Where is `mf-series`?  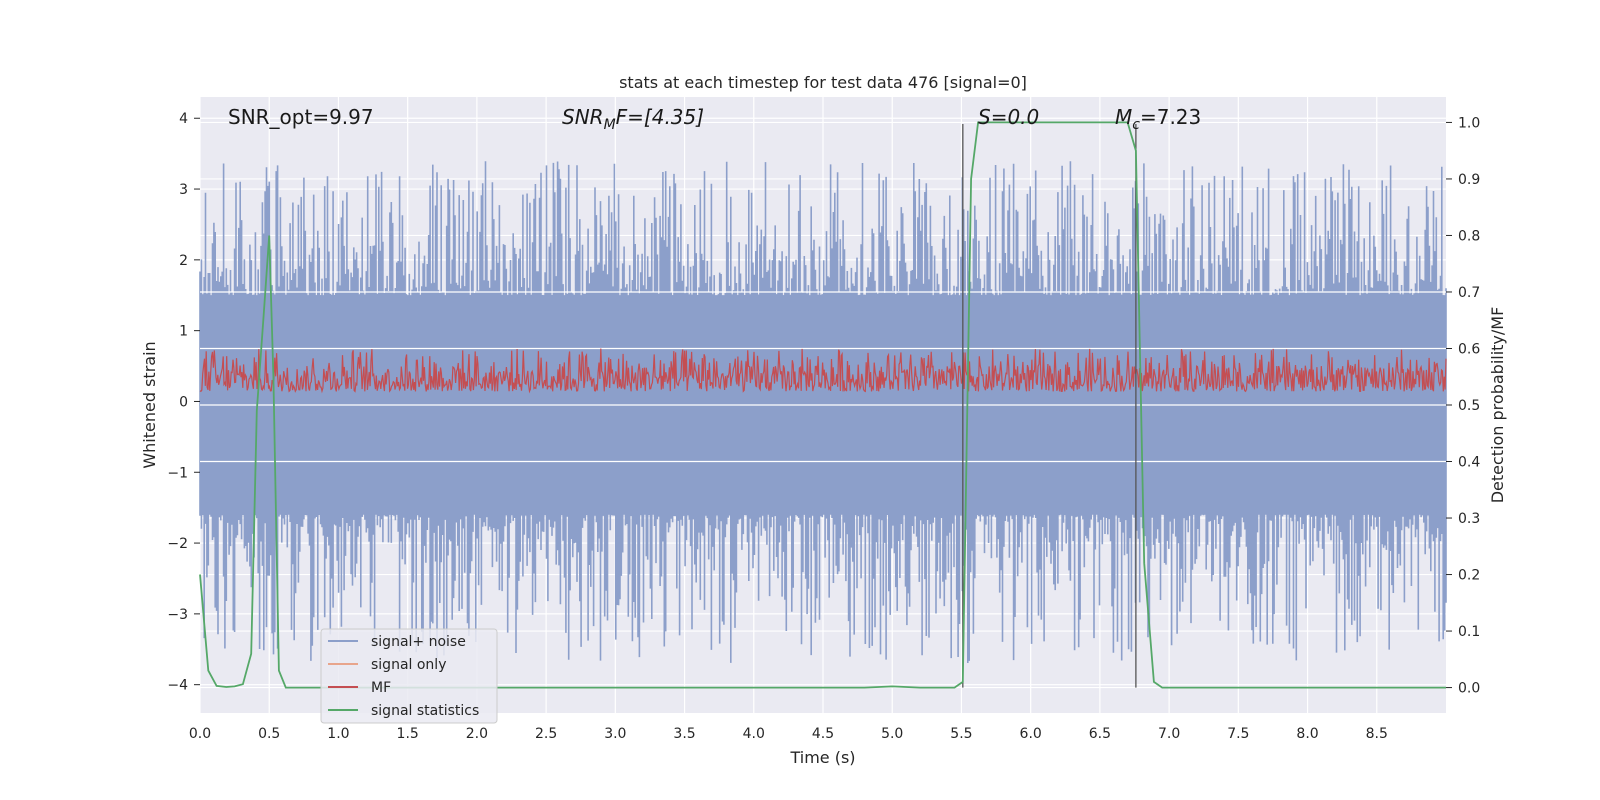
mf-series is located at coordinates (823, 371).